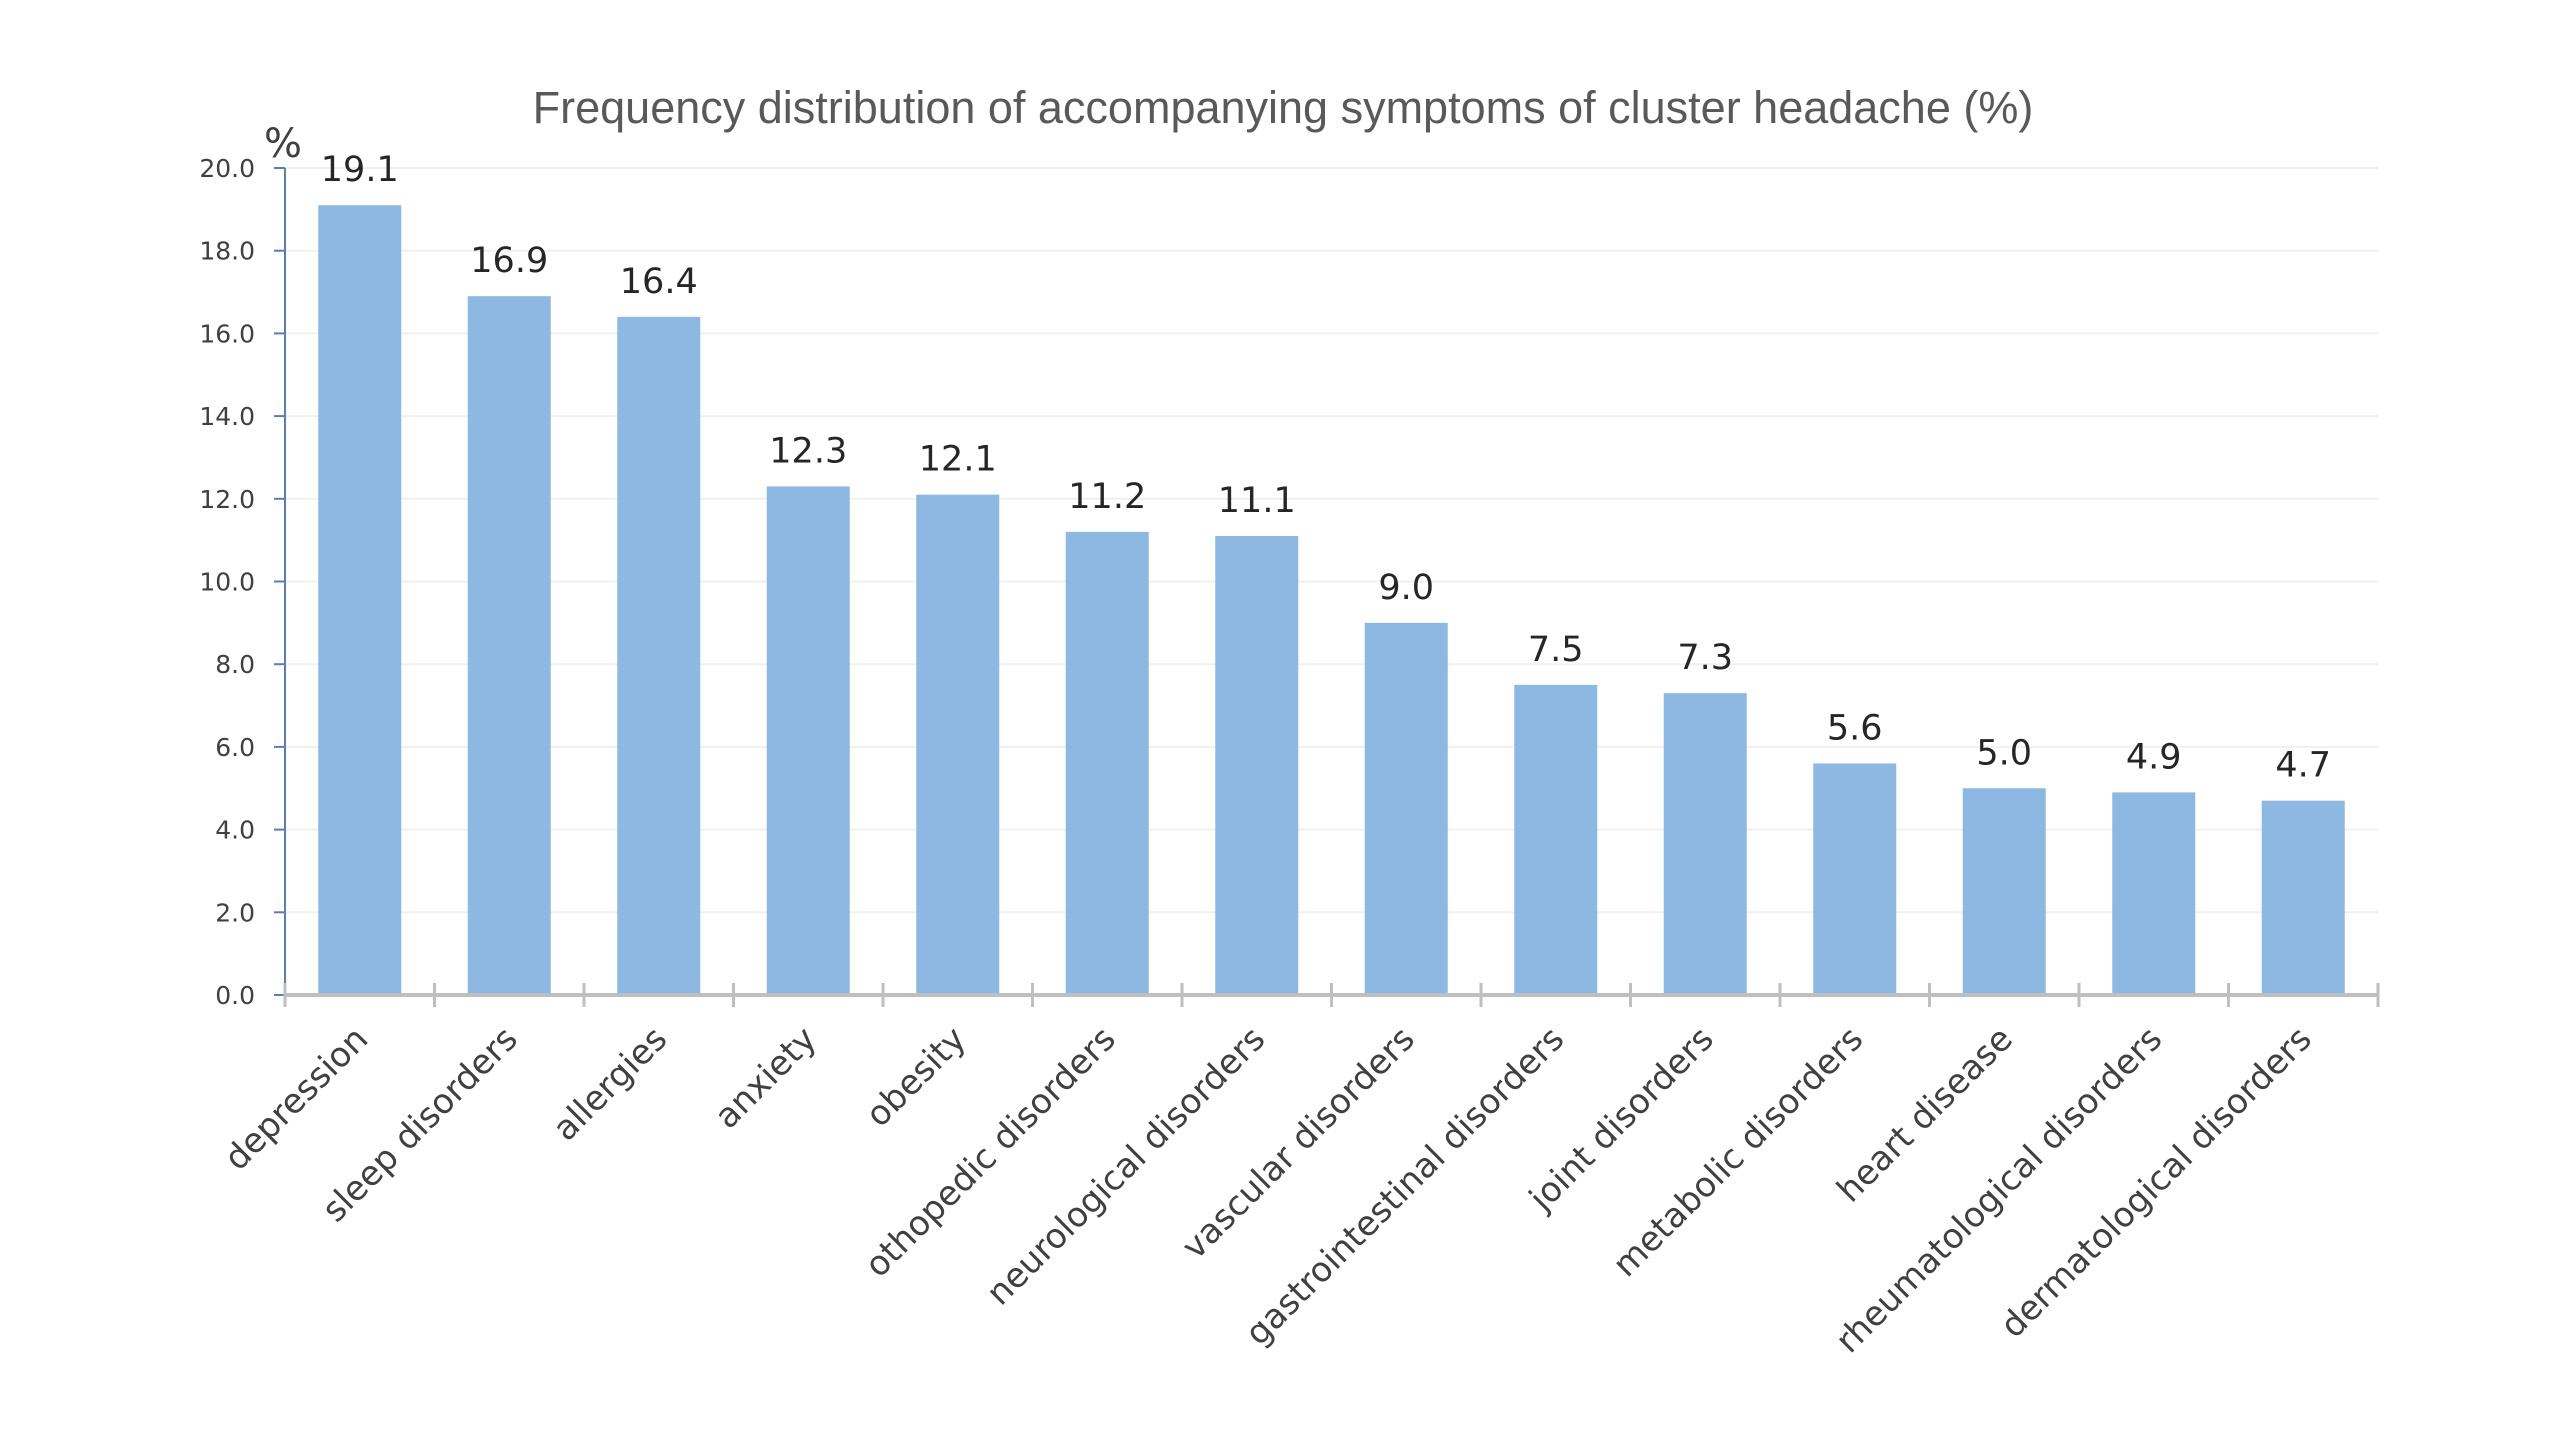 The width and height of the screenshot is (2560, 1440). I want to click on y-tick-label: 10.0, so click(227, 582).